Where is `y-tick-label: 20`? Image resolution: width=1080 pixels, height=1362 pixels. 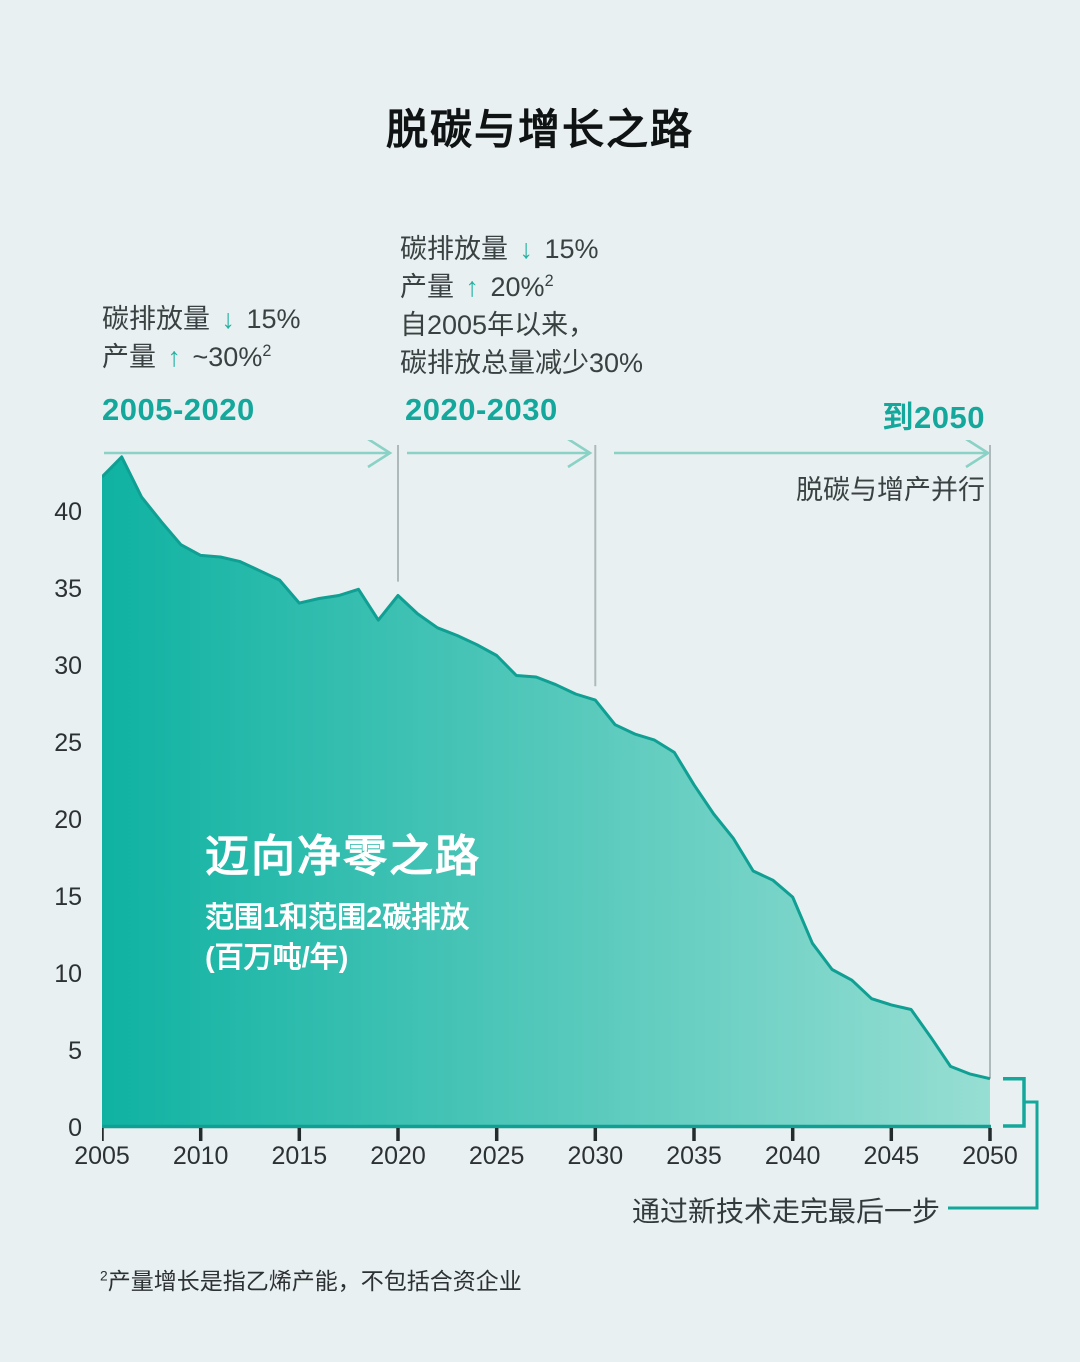
y-tick-label: 20 is located at coordinates (68, 820).